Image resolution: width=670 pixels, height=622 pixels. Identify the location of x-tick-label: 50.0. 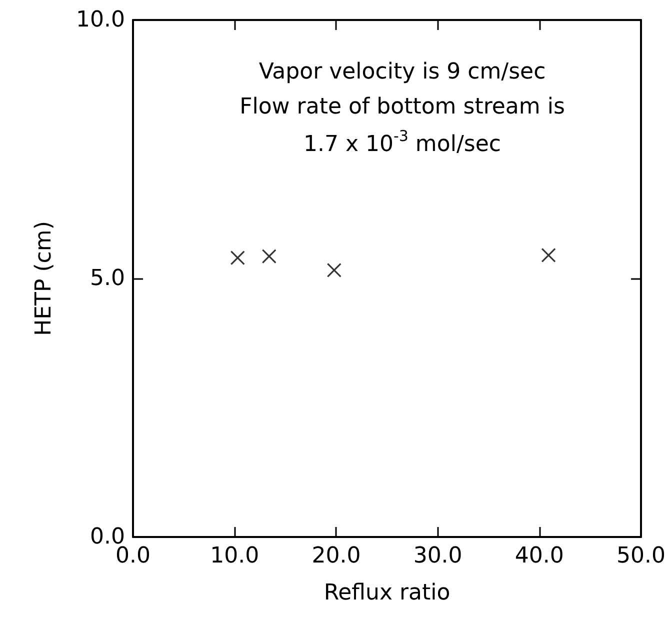
(641, 556).